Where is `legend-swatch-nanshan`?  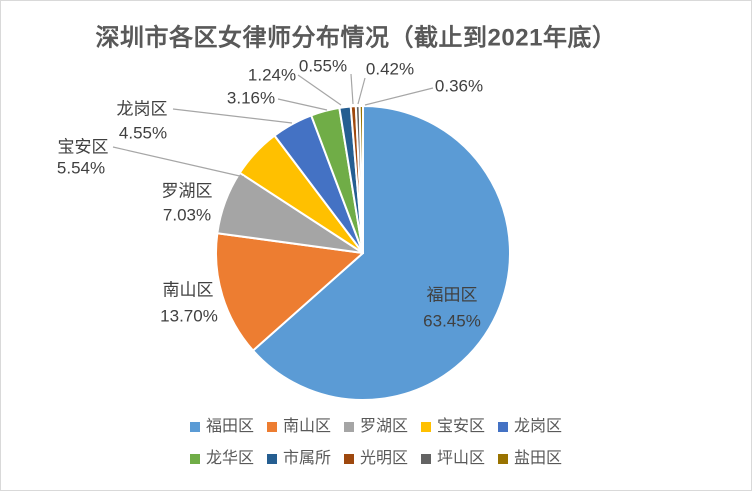 legend-swatch-nanshan is located at coordinates (271, 427).